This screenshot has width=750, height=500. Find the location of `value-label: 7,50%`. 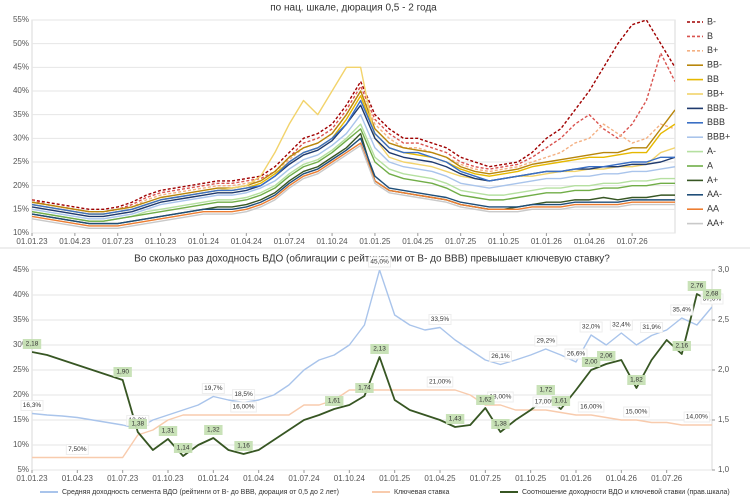

value-label: 7,50% is located at coordinates (77, 449).